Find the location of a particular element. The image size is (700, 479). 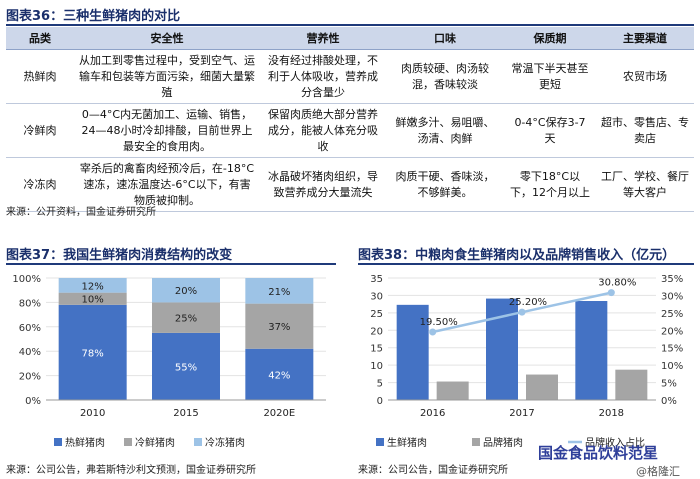

table-cell: 保留肉质绝大部分营养成分，能被人体充分吸收 is located at coordinates (323, 130).